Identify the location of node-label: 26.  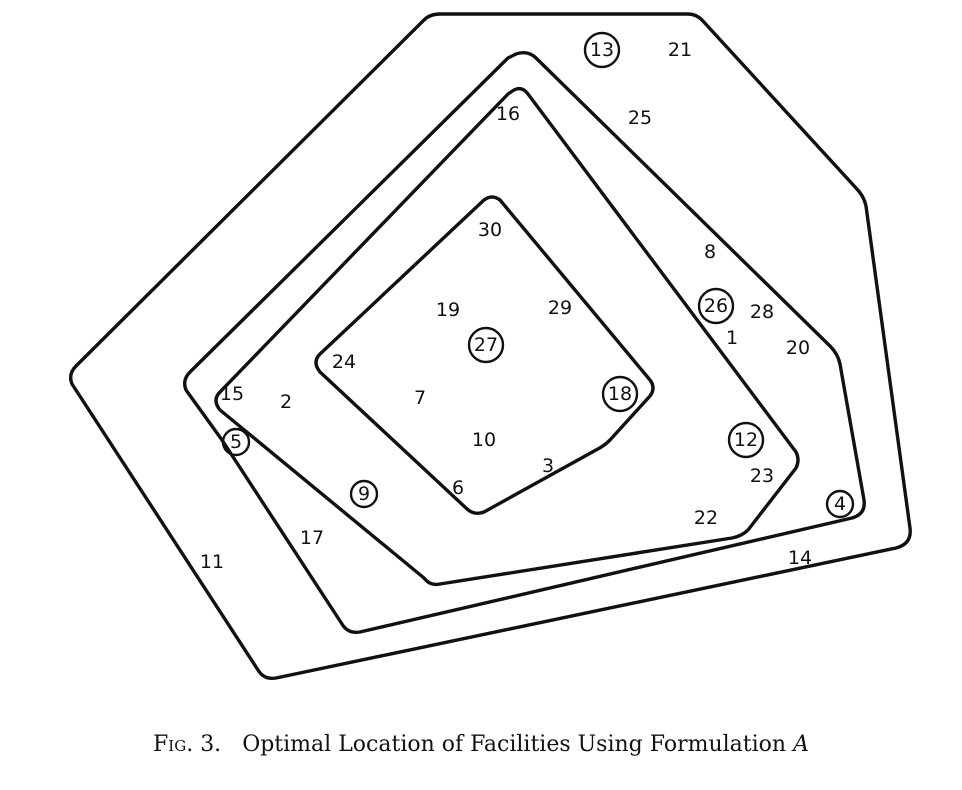
(716, 306).